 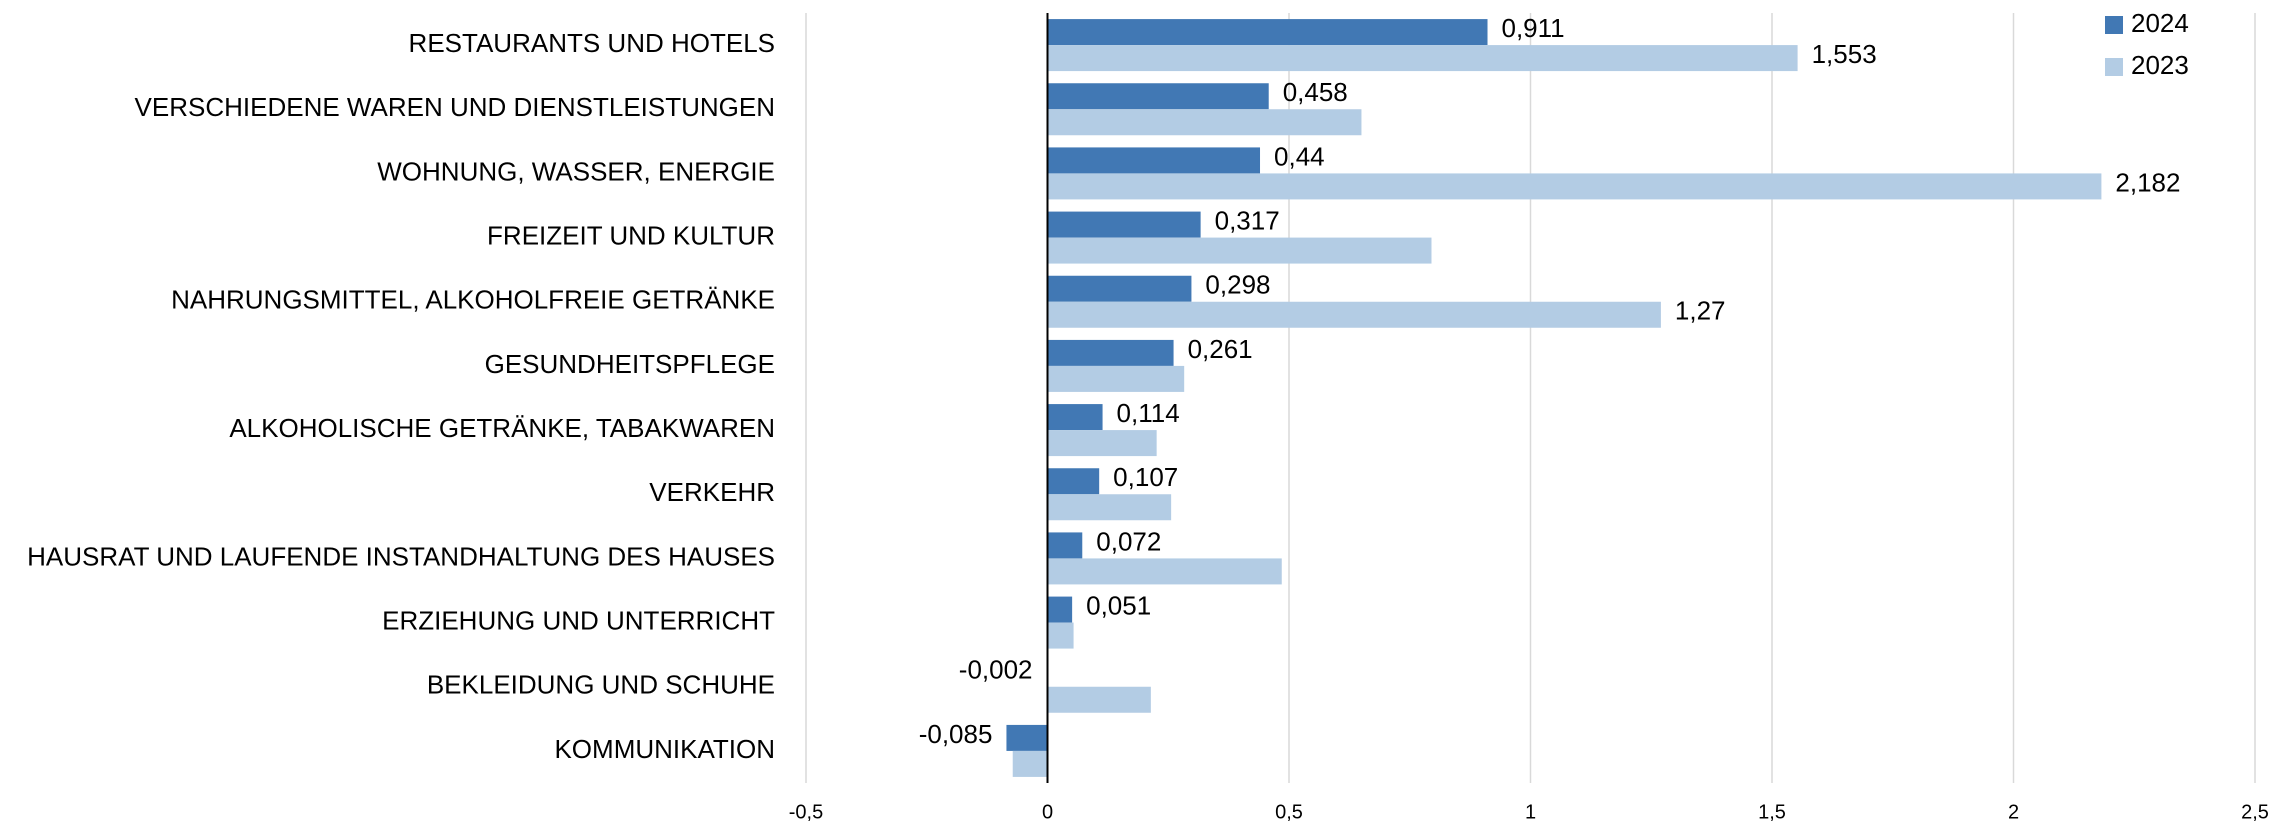 I want to click on y-tick-label: GESUNDHEITSPFLEGE, so click(x=630, y=364).